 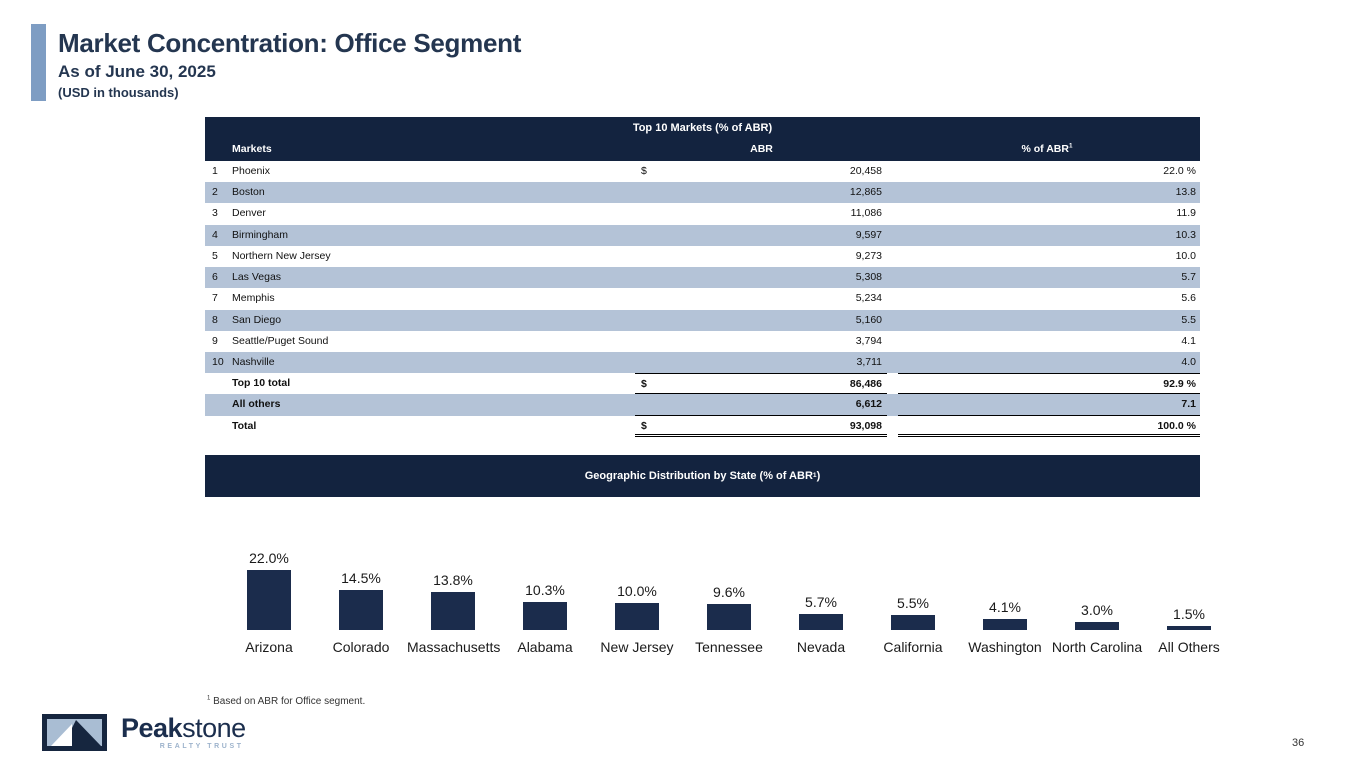 I want to click on table-row: 6 Las Vegas 5,308 5.7, so click(x=702, y=278).